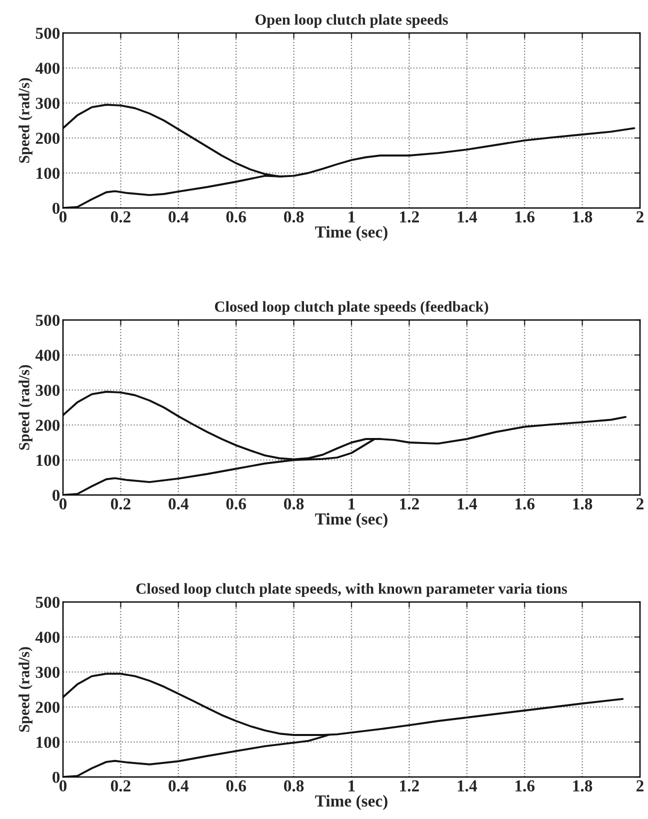 This screenshot has width=648, height=819. What do you see at coordinates (352, 590) in the screenshot?
I see `chart-title: Closed loop clutch plate speeds, with known parameter varia tions` at bounding box center [352, 590].